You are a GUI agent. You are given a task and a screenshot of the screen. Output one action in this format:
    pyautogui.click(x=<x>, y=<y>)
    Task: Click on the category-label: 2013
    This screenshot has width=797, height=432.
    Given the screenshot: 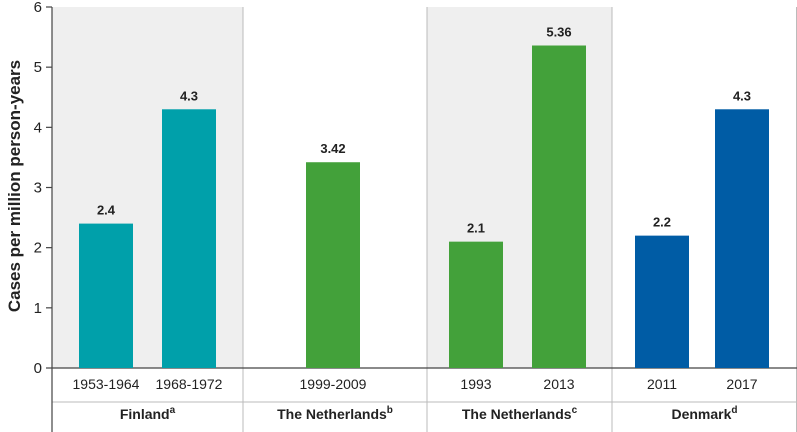 What is the action you would take?
    pyautogui.click(x=558, y=384)
    